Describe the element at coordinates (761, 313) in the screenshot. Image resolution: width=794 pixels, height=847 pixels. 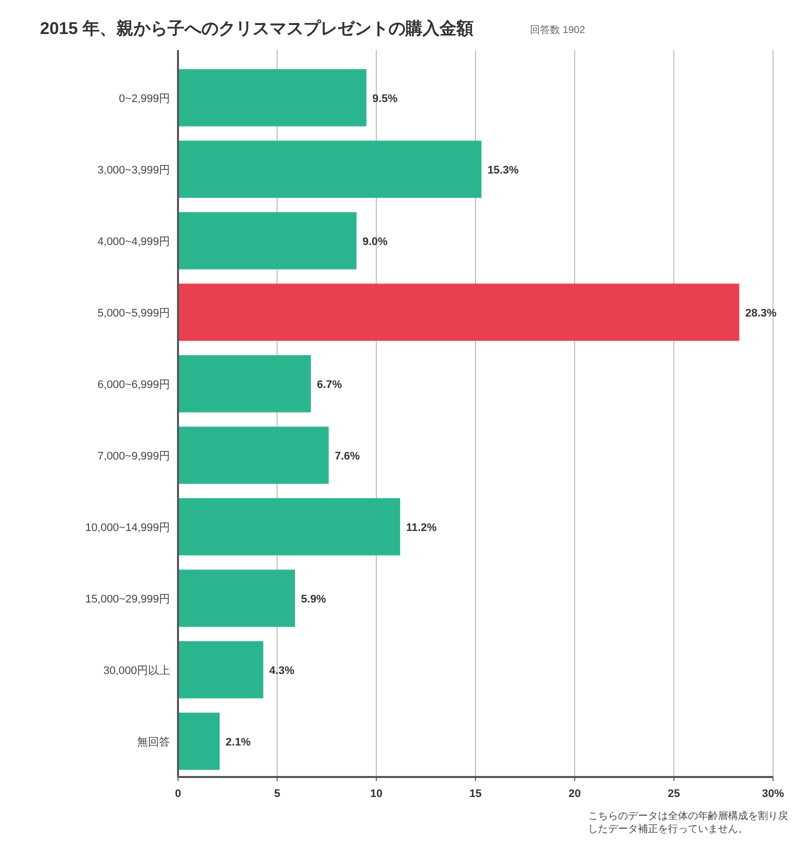
I see `data-label: 28.3%` at that location.